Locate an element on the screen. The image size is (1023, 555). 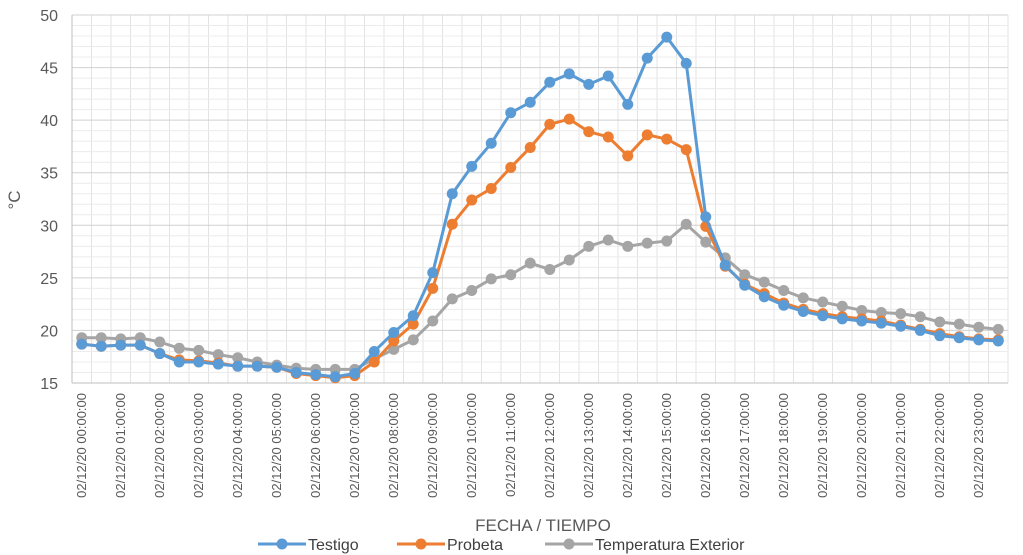
legend-item: Testigo is located at coordinates (308, 545).